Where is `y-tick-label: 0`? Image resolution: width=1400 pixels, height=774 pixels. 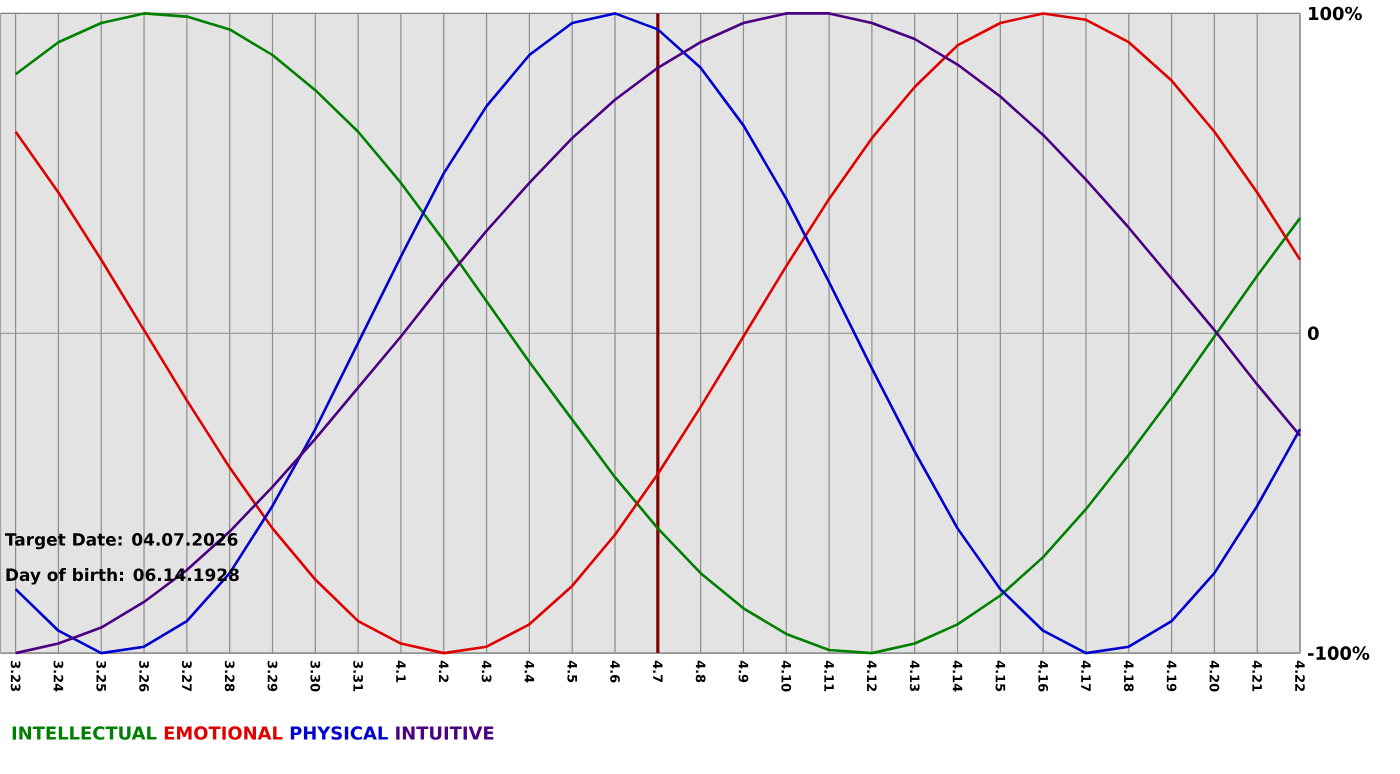 y-tick-label: 0 is located at coordinates (1313, 333).